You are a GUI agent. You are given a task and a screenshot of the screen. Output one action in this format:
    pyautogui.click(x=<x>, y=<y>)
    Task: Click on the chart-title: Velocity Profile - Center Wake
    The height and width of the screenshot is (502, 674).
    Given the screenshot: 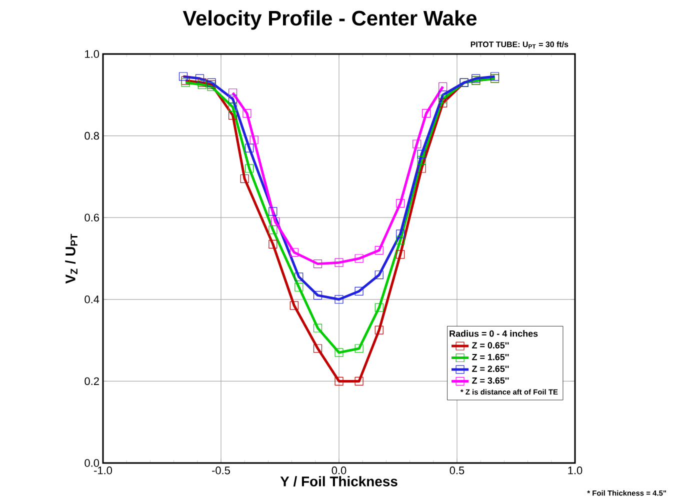 What is the action you would take?
    pyautogui.click(x=329, y=20)
    